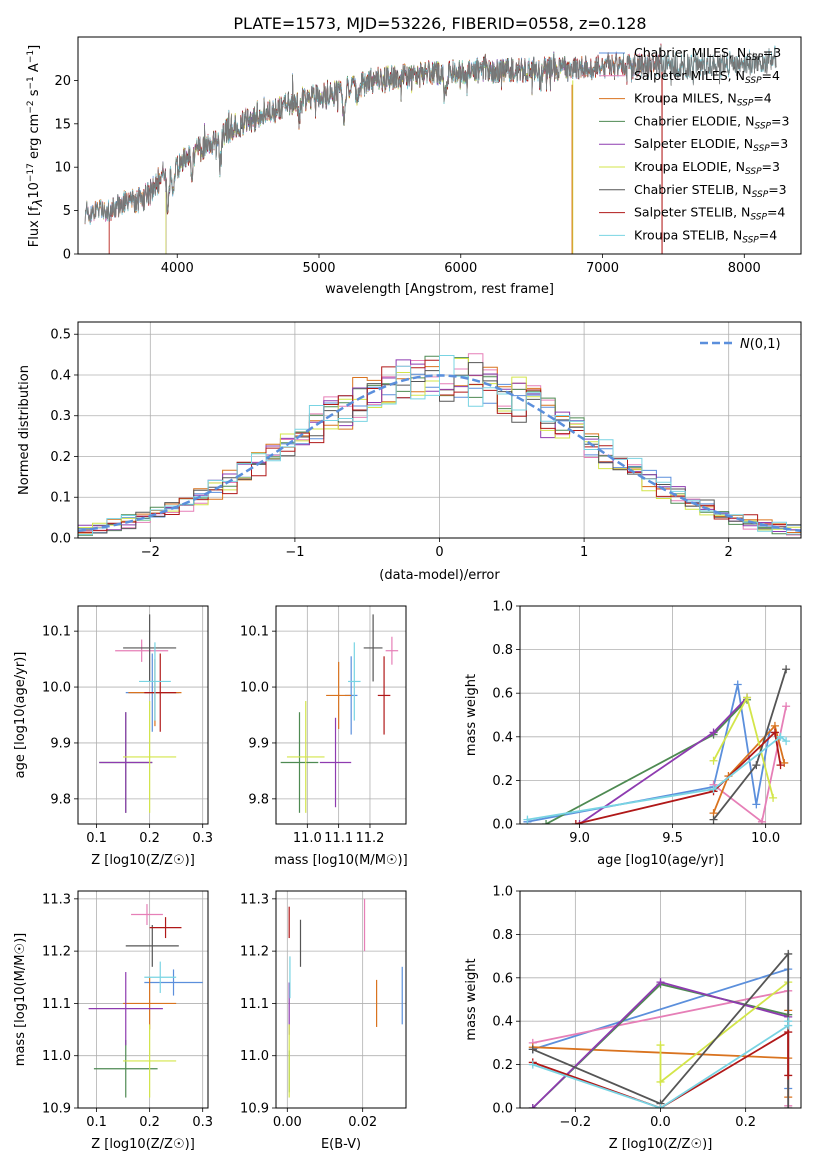 The height and width of the screenshot is (1170, 819). Describe the element at coordinates (707, 168) in the screenshot. I see `legend-label-kroupa-elodie: Kroupa ELODIE, NSSP=3` at that location.